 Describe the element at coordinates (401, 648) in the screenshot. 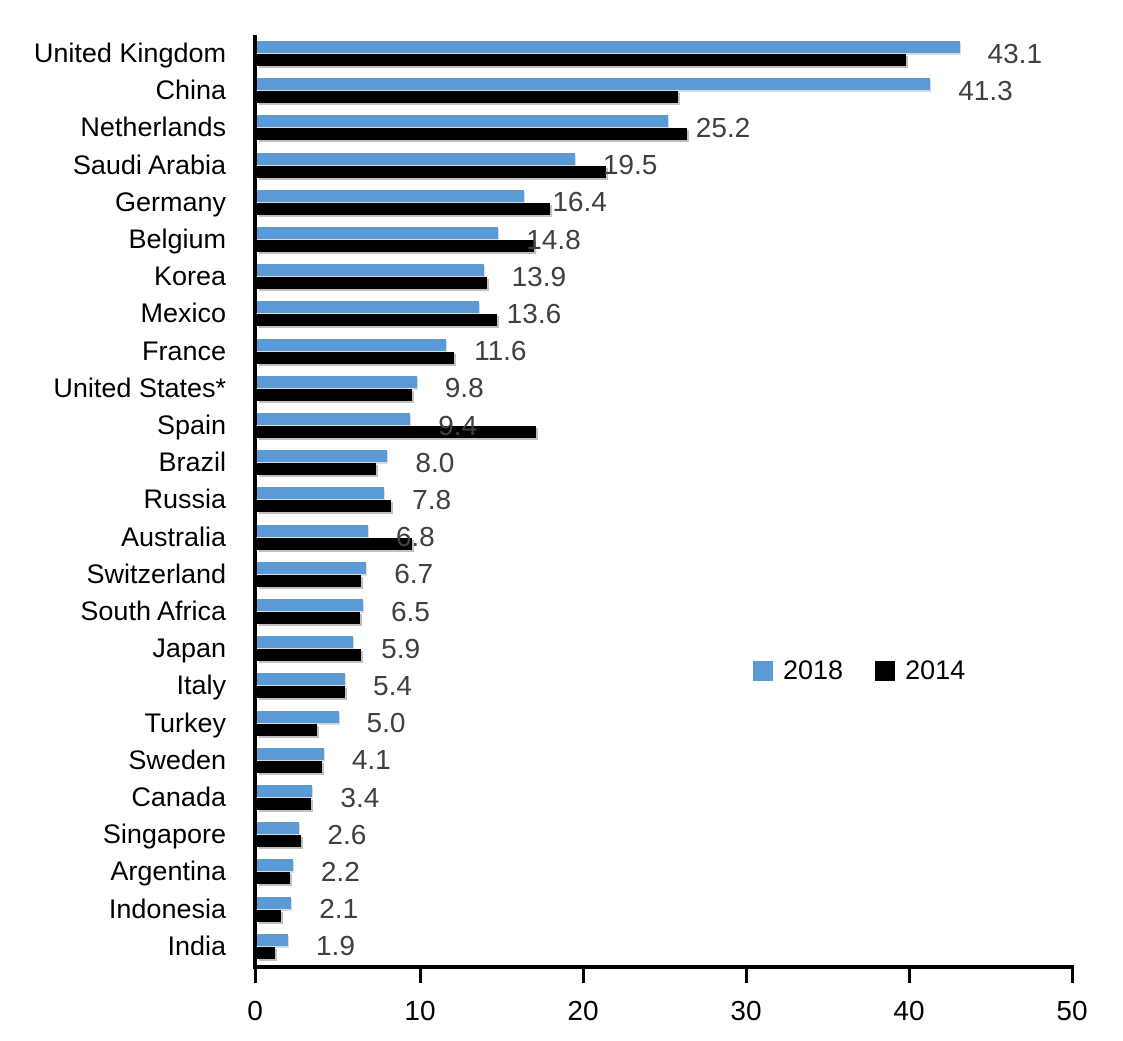

I see `value-label: 5.9` at that location.